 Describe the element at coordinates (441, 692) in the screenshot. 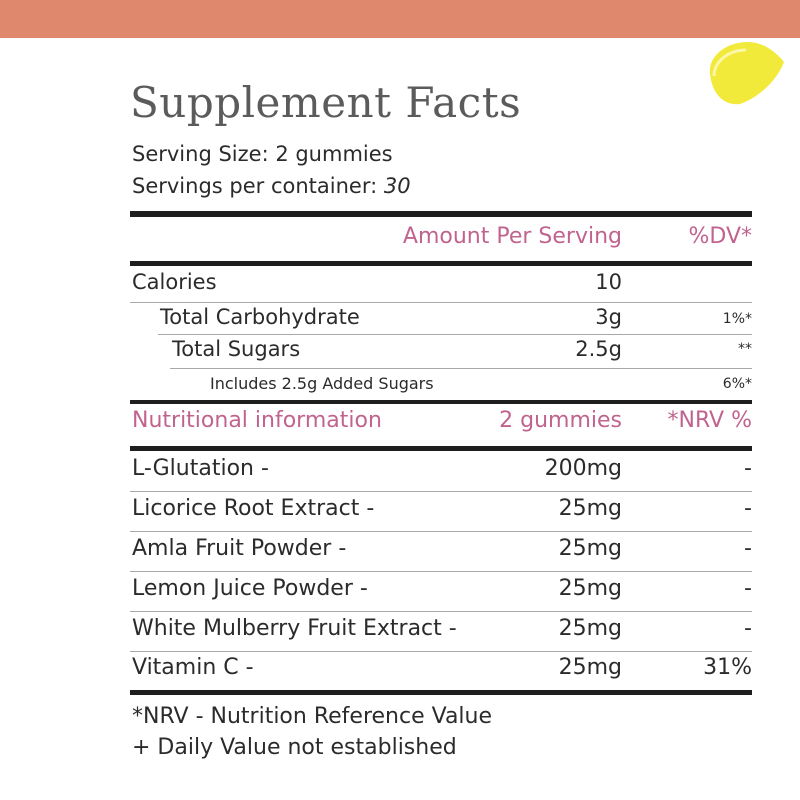

I see `rule-thick-bottom` at that location.